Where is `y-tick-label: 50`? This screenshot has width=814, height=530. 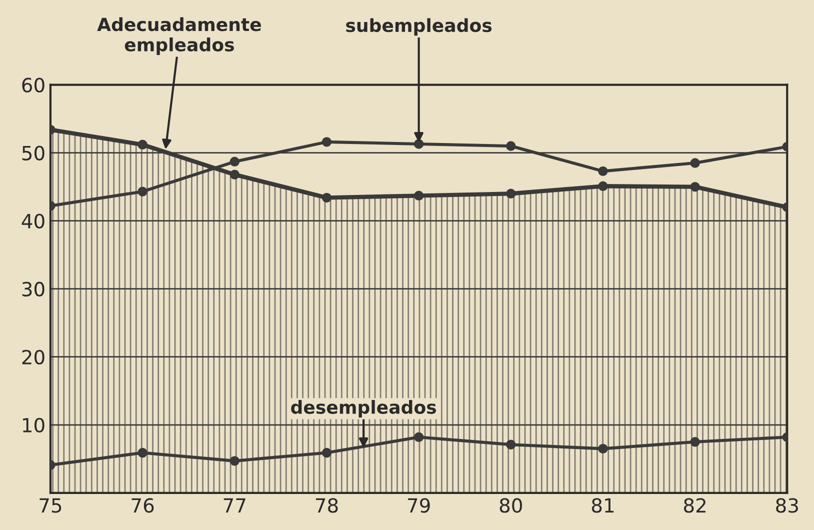
y-tick-label: 50 is located at coordinates (33, 153).